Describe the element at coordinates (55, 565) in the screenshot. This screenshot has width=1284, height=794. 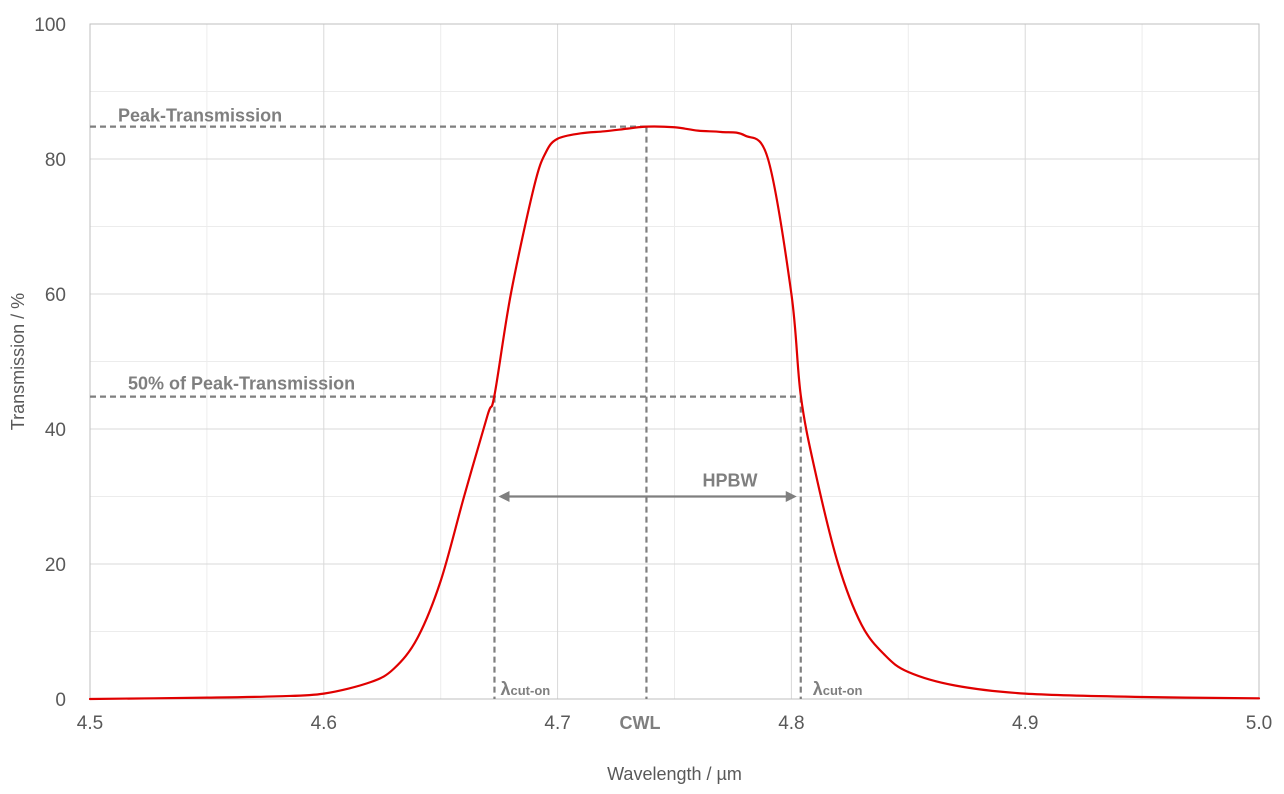
I see `y-tick-label: 20` at that location.